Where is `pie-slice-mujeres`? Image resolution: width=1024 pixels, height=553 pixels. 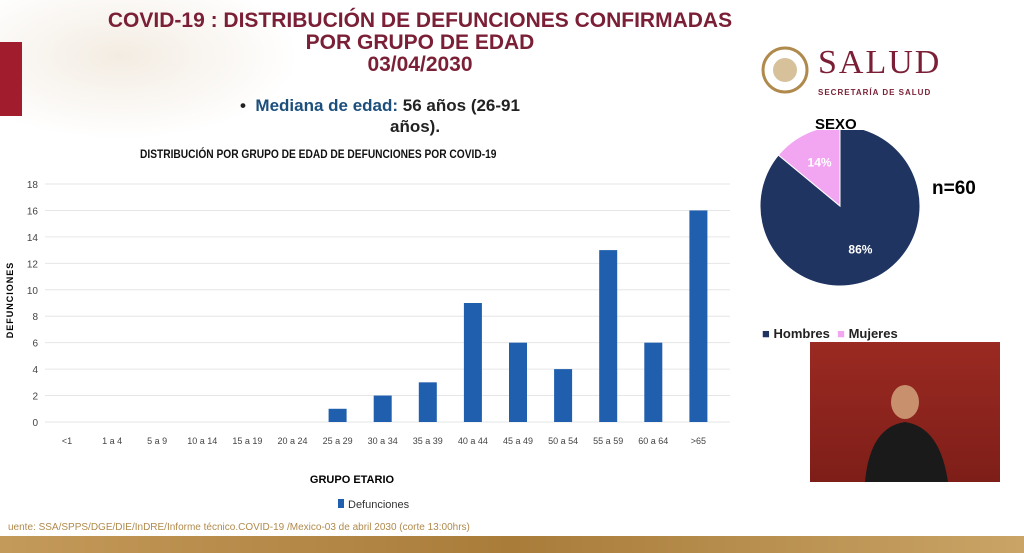 pie-slice-mujeres is located at coordinates (809, 169).